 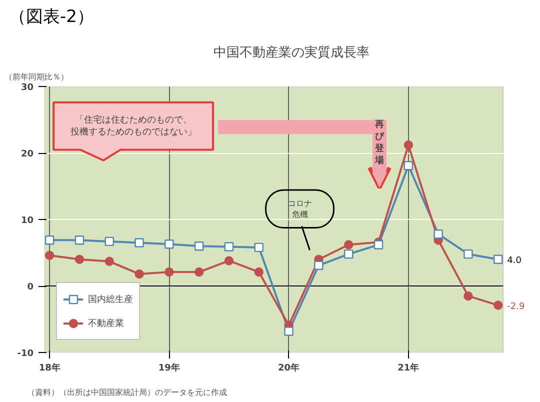 What do you see at coordinates (51, 17) in the screenshot?
I see `chart-subtitle: （図表-2）` at bounding box center [51, 17].